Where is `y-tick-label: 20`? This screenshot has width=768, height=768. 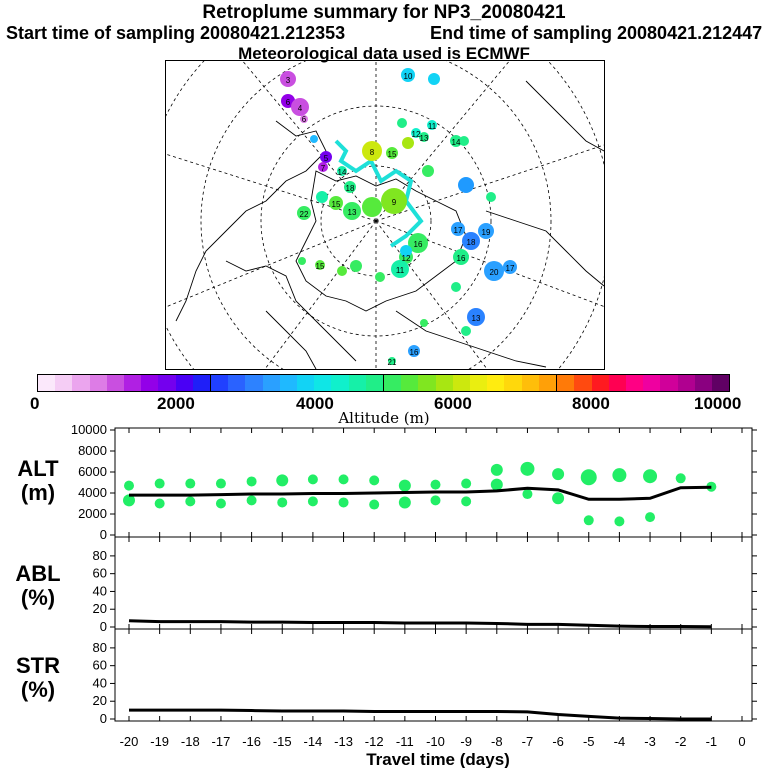
y-tick-label: 20 is located at coordinates (100, 608).